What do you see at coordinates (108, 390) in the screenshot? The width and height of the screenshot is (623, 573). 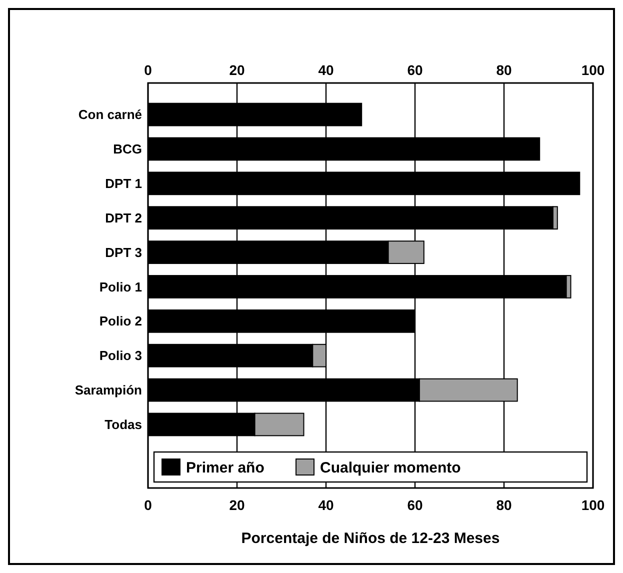 I see `y-tick-label: Sarampión` at bounding box center [108, 390].